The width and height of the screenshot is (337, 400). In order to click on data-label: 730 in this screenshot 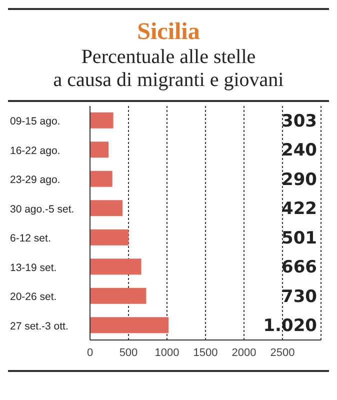, I will do `click(300, 296)`.